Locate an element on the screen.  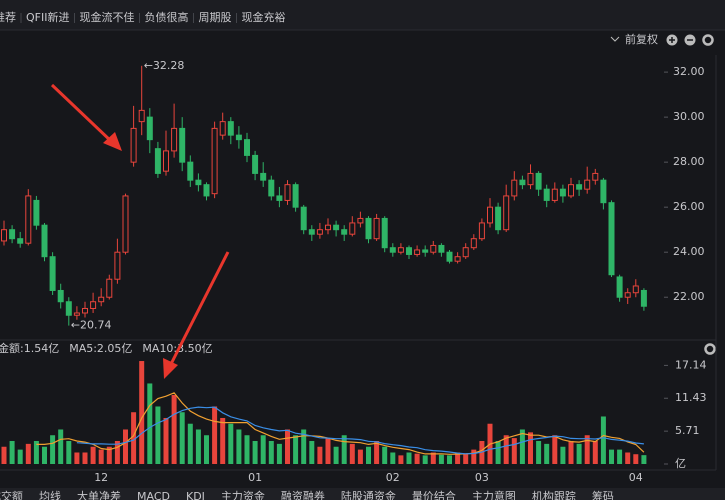
tab: 机构跟踪 is located at coordinates (554, 494).